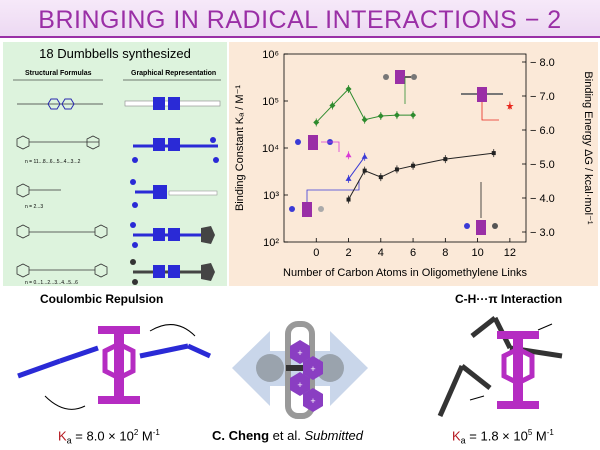 The image size is (600, 450). I want to click on ka-right-value: Ka = 1.8 × 105 M-1, so click(503, 436).